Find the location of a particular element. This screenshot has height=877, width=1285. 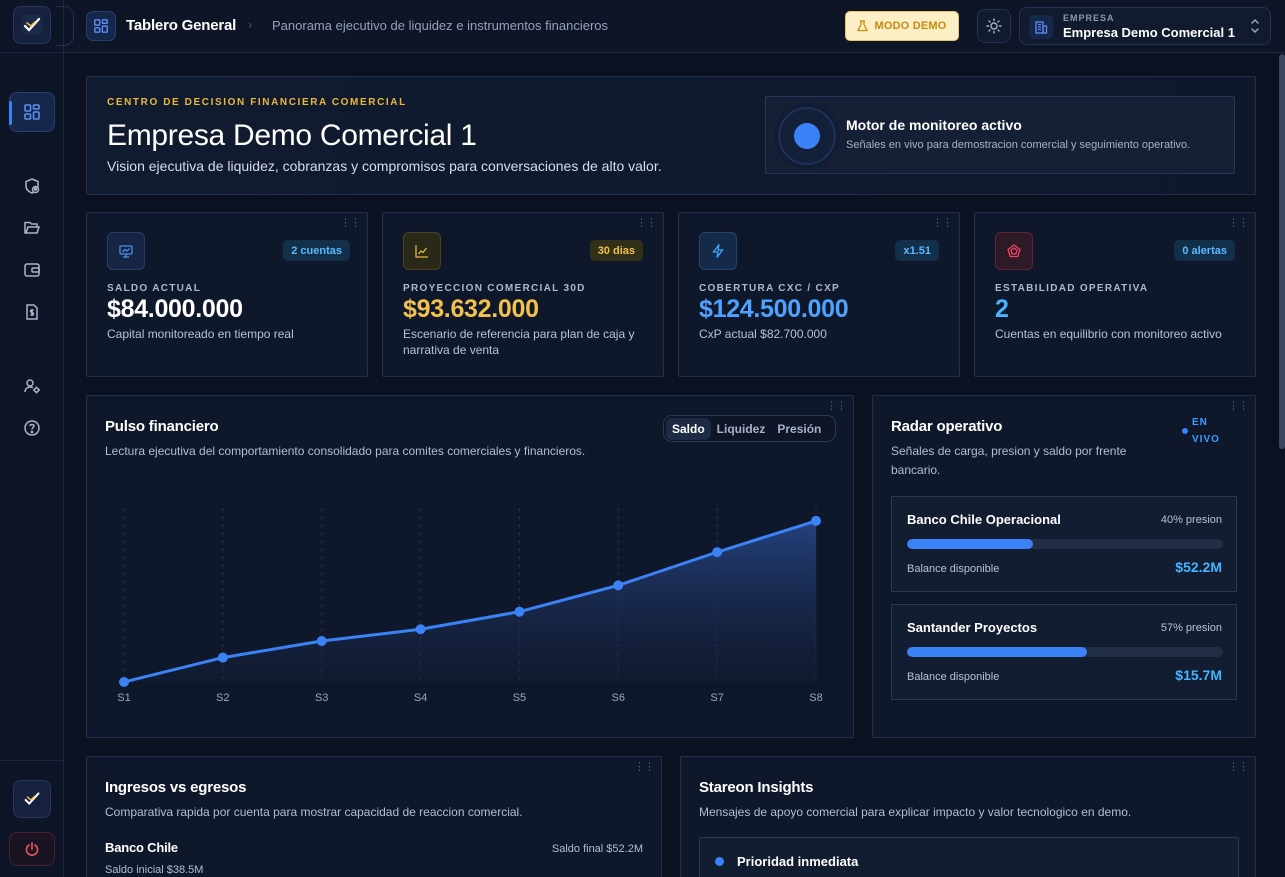

sidebar-brand-button is located at coordinates (32, 799).